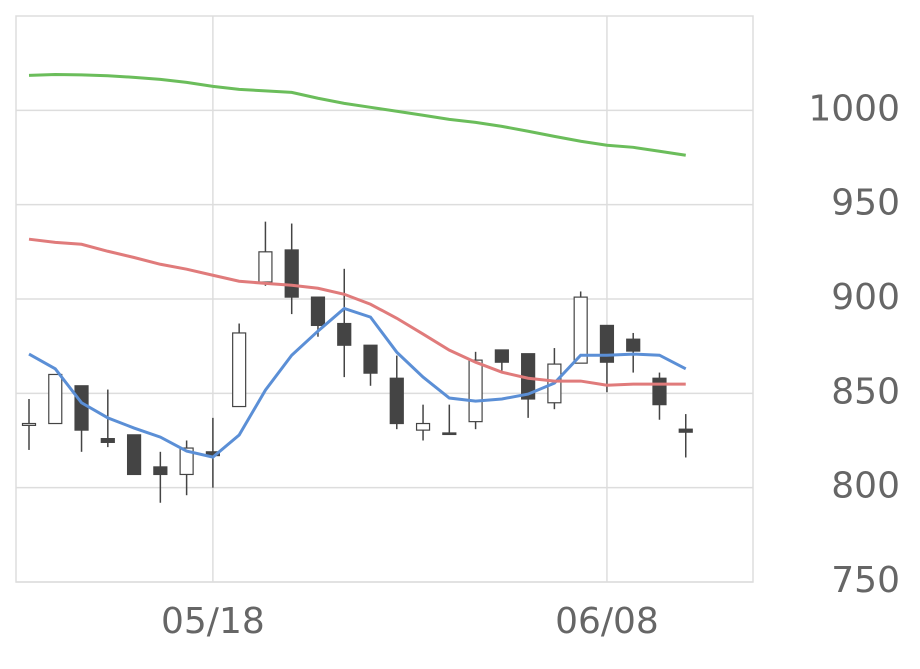 This screenshot has width=920, height=669. What do you see at coordinates (865, 297) in the screenshot?
I see `y-tick-label: 900` at bounding box center [865, 297].